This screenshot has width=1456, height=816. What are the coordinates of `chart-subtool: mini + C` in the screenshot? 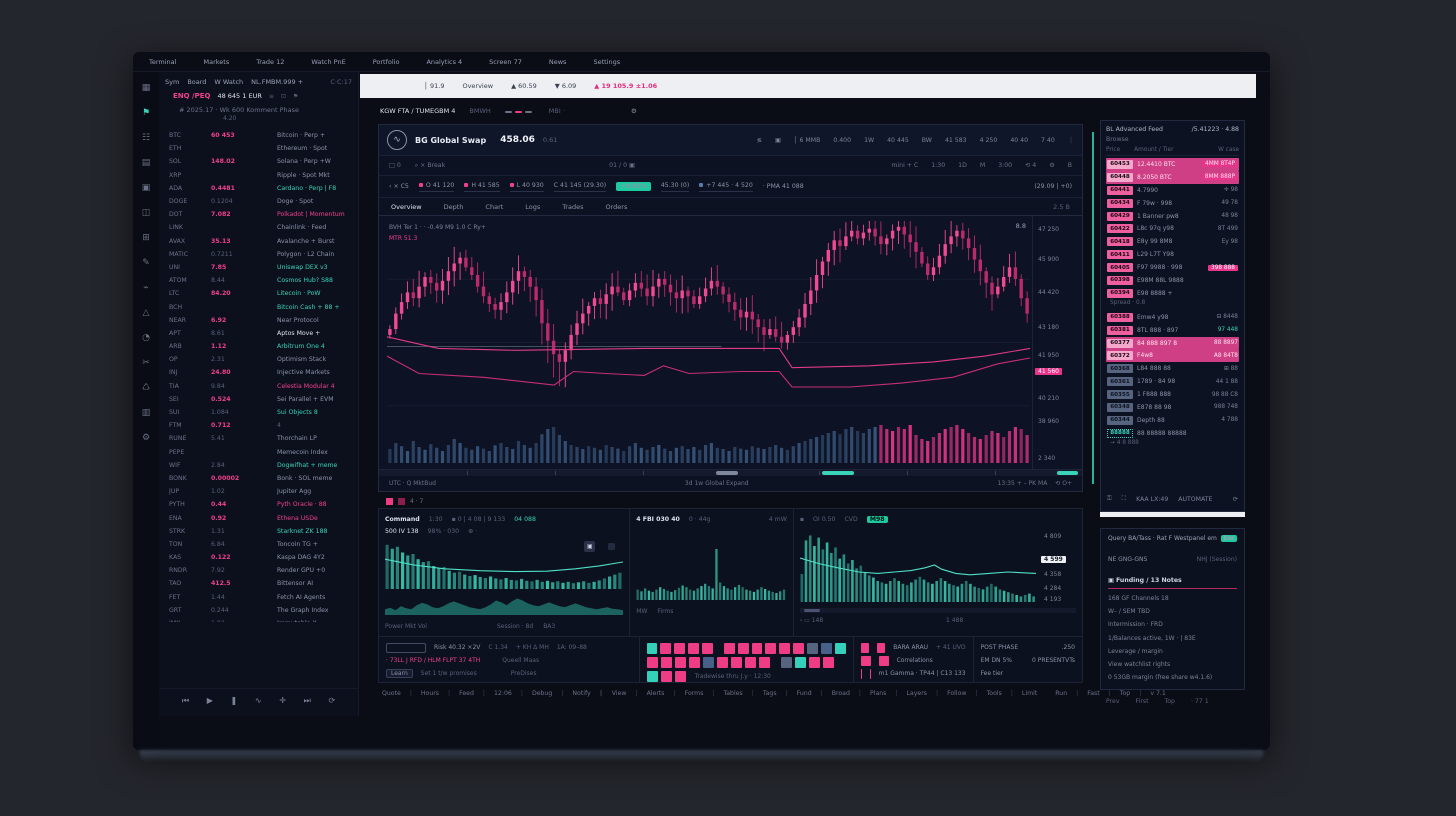 It's located at (905, 165).